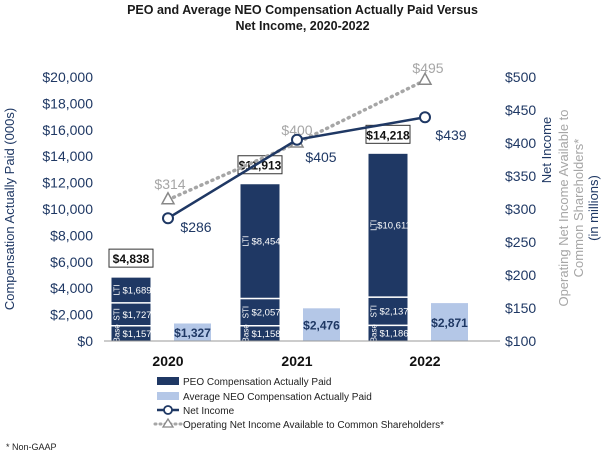 Image resolution: width=605 pixels, height=456 pixels. Describe the element at coordinates (67, 77) in the screenshot. I see `left-axis-tick-label: $20,000` at that location.